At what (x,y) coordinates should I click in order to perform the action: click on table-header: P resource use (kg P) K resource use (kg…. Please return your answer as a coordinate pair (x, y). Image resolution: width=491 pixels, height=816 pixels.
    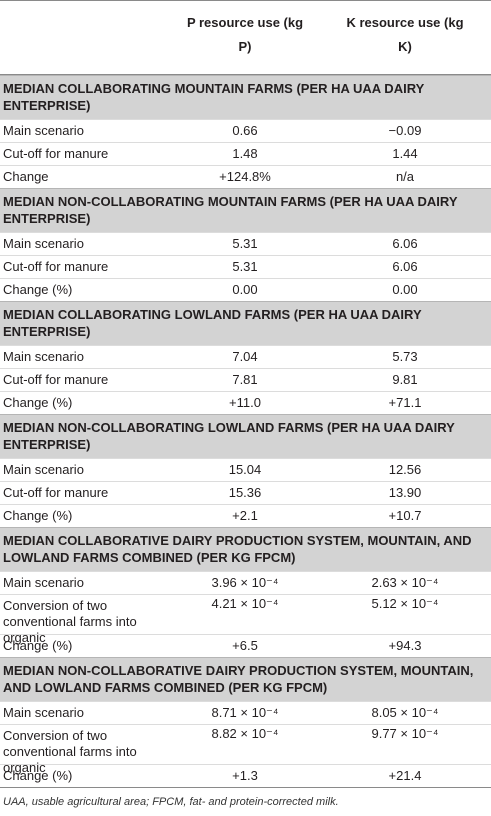
    Looking at the image, I should click on (245, 37).